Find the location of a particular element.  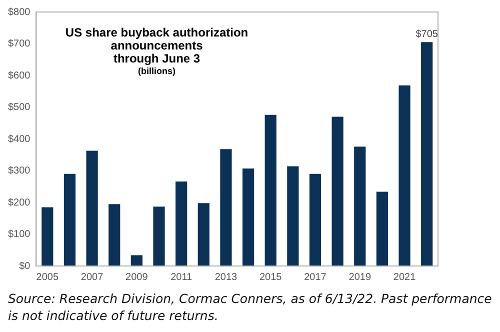

y-tick-label: $500 is located at coordinates (19, 107).